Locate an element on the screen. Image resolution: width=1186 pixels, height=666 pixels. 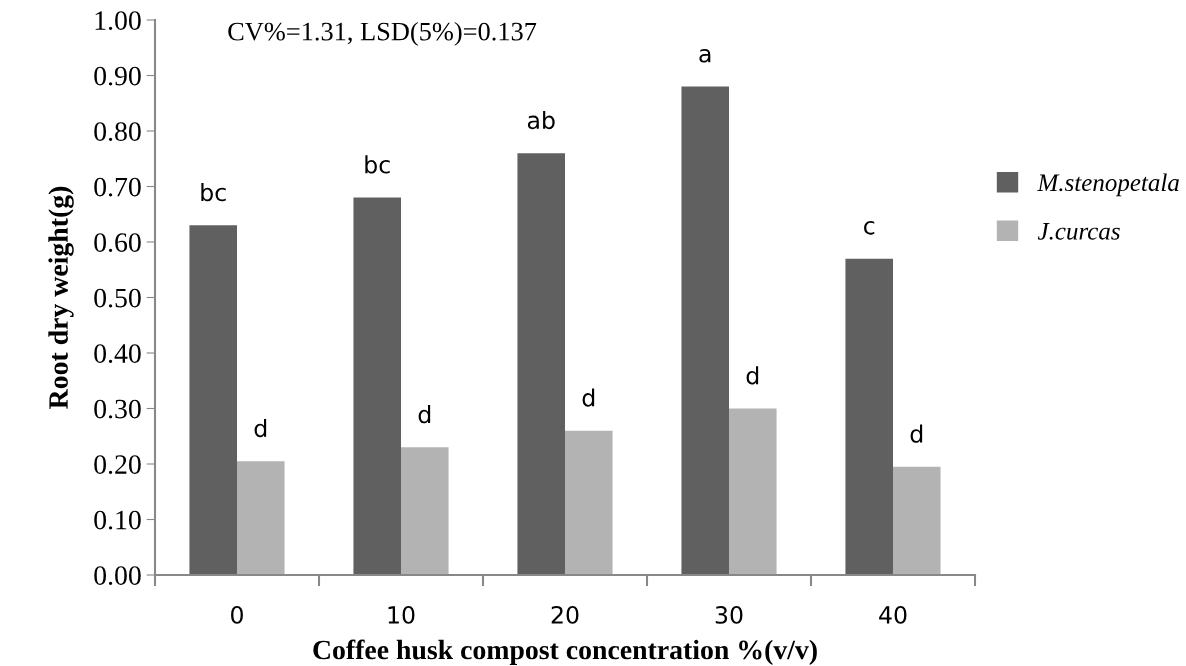
y-tick-label: 0.50 is located at coordinates (117, 298).